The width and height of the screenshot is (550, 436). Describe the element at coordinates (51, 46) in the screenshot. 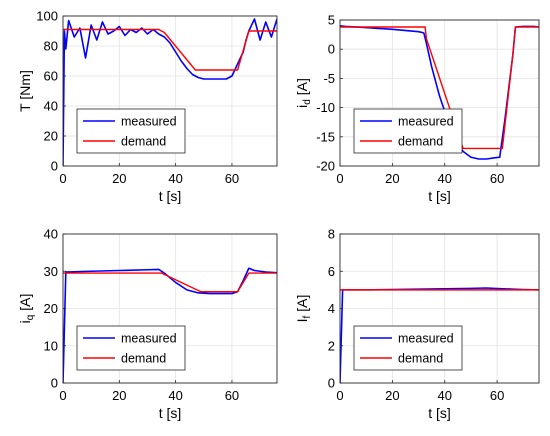

I see `y-tick-label: 80` at that location.